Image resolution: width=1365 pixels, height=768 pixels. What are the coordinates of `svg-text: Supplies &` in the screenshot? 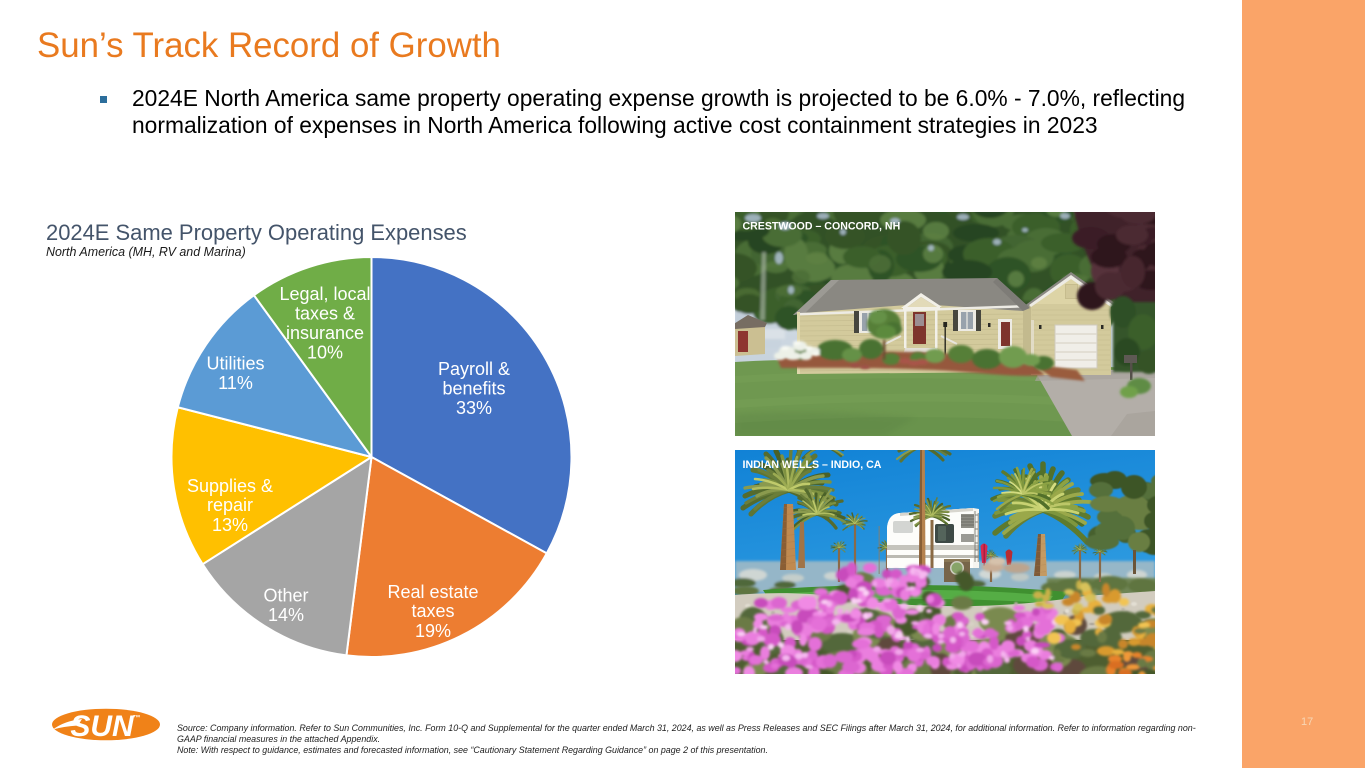 It's located at (230, 486).